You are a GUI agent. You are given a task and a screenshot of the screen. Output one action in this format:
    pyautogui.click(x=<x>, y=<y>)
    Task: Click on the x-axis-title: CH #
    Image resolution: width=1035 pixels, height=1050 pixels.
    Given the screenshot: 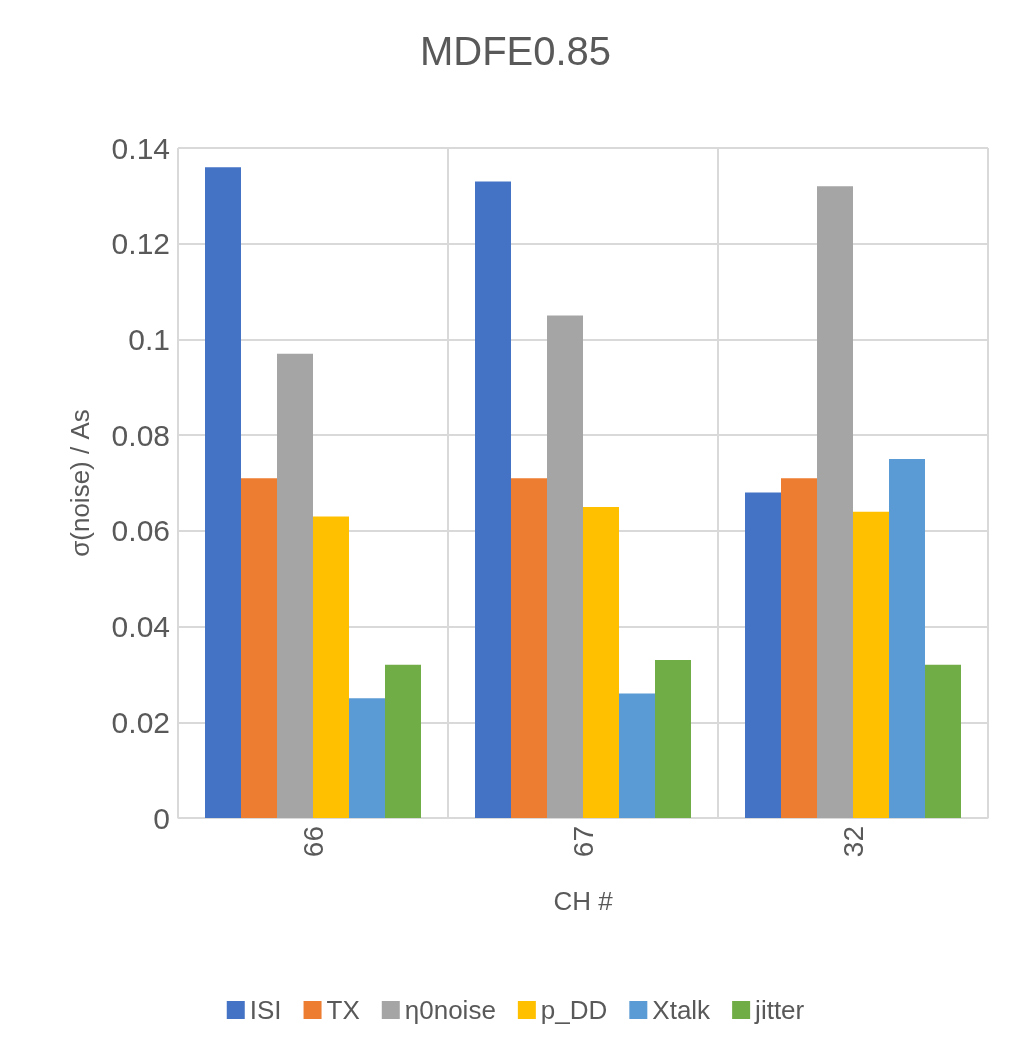 What is the action you would take?
    pyautogui.click(x=583, y=901)
    